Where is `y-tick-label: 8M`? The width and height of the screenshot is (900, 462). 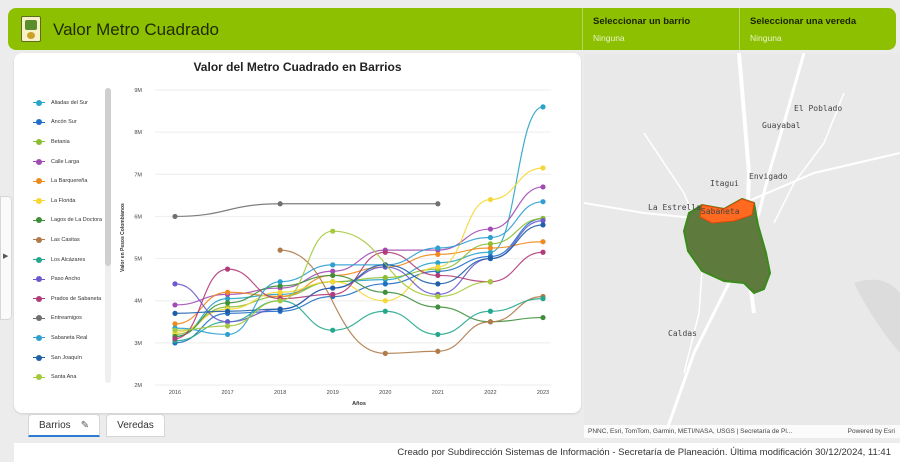 y-tick-label: 8M is located at coordinates (138, 133).